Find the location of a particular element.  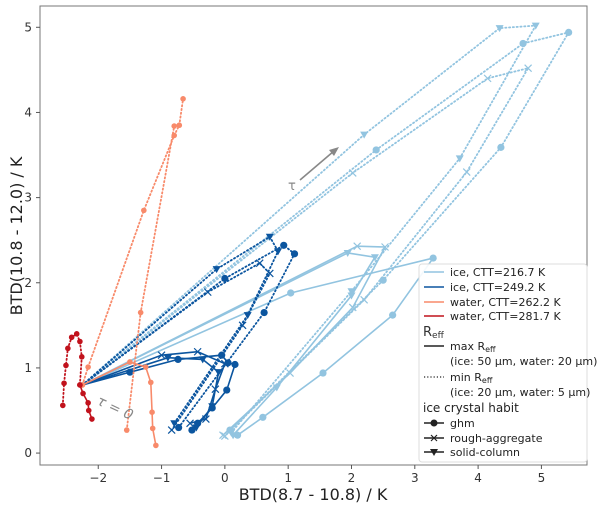

y-tick-label: 4 is located at coordinates (28, 112).